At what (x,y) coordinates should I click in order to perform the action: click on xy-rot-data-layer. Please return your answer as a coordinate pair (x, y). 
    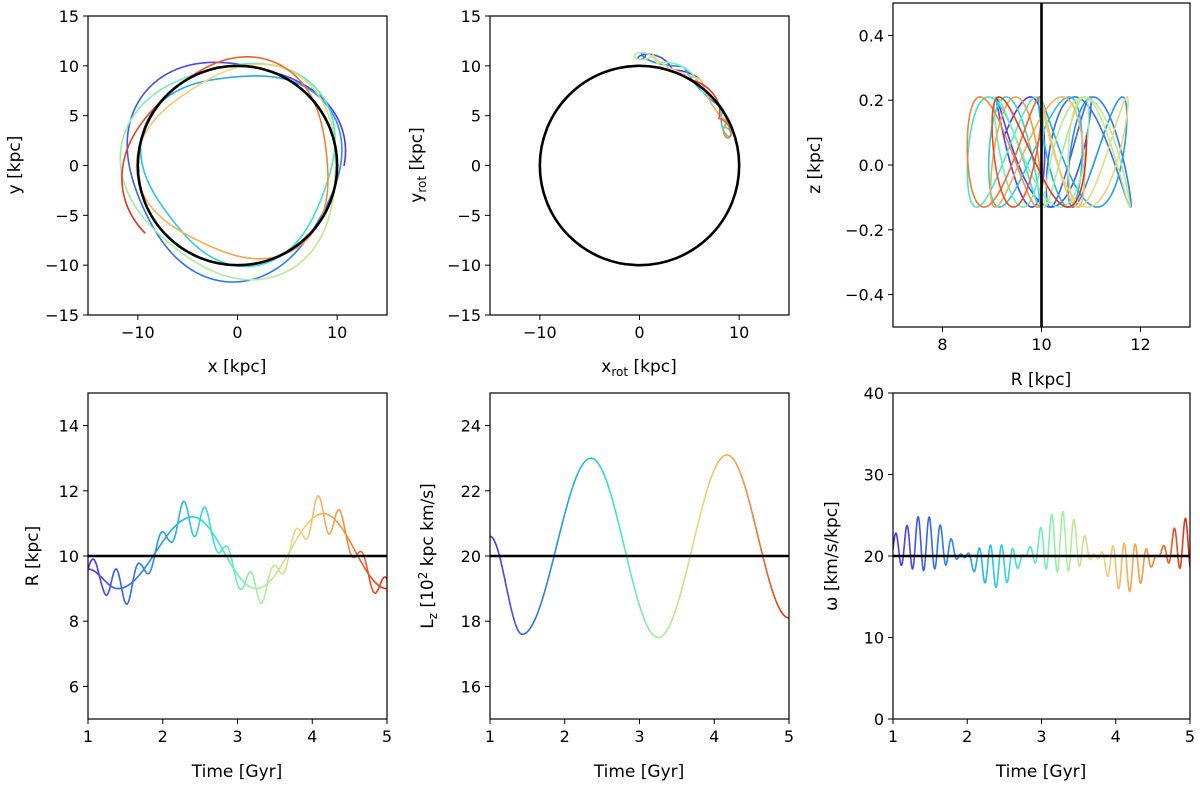
    Looking at the image, I should click on (639, 159).